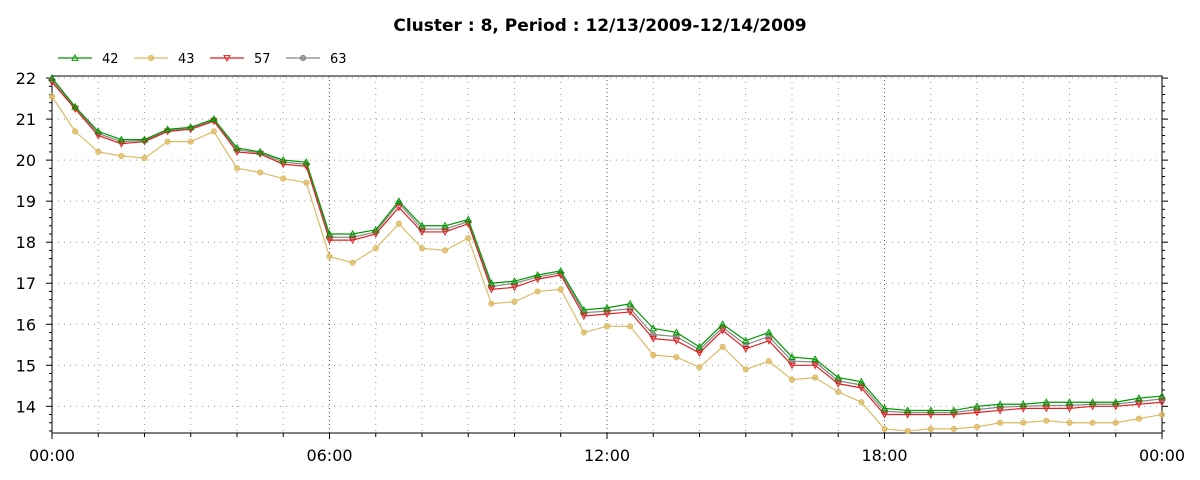 This screenshot has height=480, width=1200. Describe the element at coordinates (26, 242) in the screenshot. I see `y-tick-label: 18` at that location.